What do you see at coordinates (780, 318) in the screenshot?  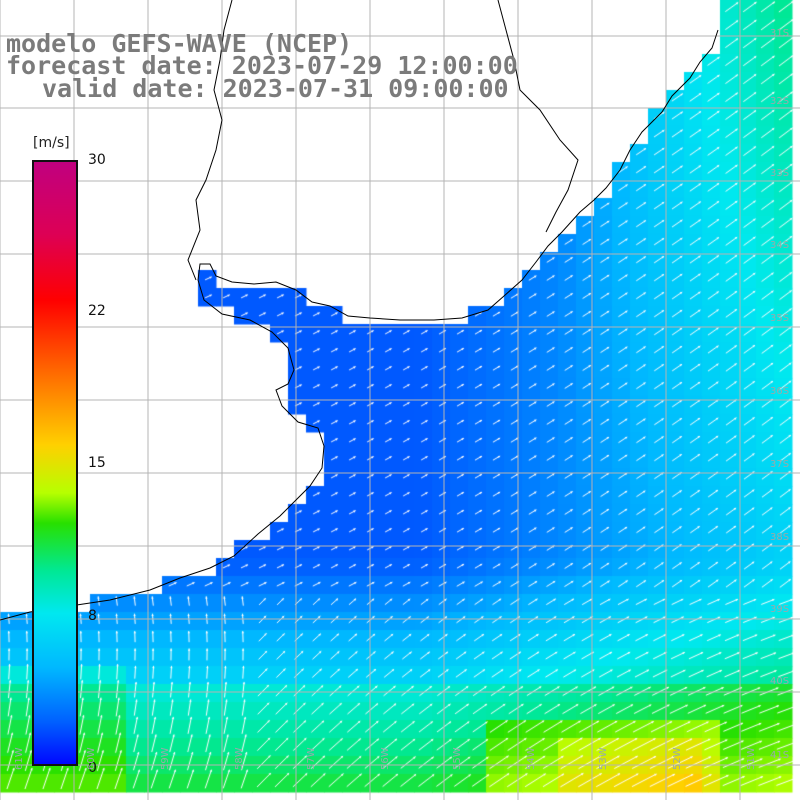 I see `lat-label: 35S` at bounding box center [780, 318].